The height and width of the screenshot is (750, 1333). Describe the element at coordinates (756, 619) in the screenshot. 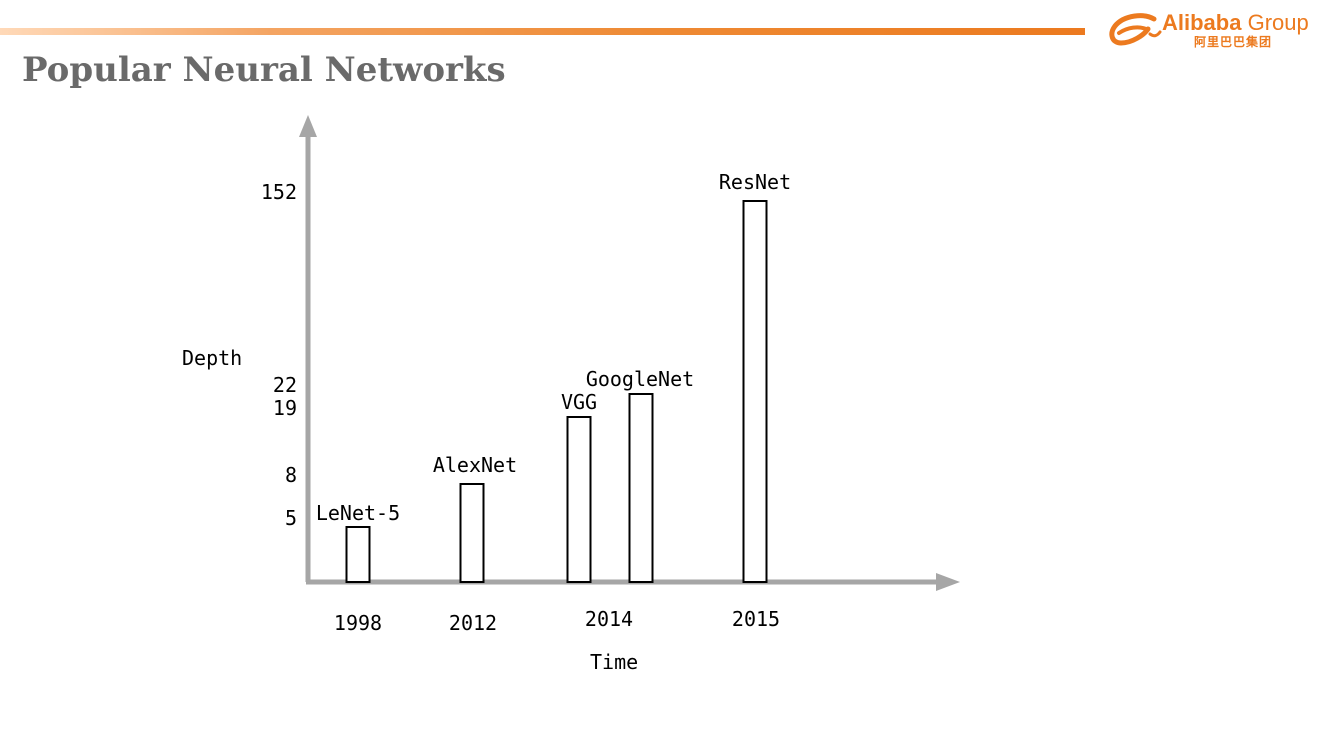

I see `x-tick-label: 2015` at that location.